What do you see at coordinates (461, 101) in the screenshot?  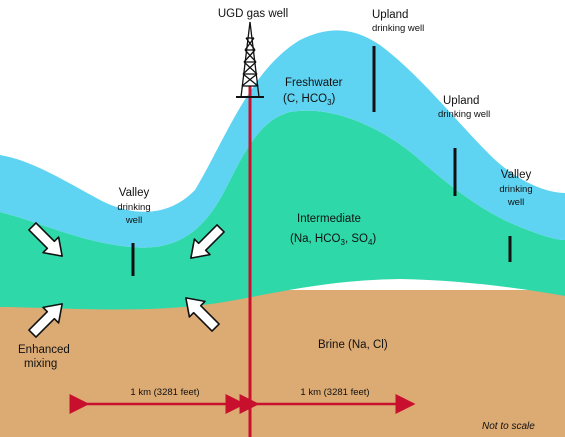 I see `upland-right-label-line1: Upland` at bounding box center [461, 101].